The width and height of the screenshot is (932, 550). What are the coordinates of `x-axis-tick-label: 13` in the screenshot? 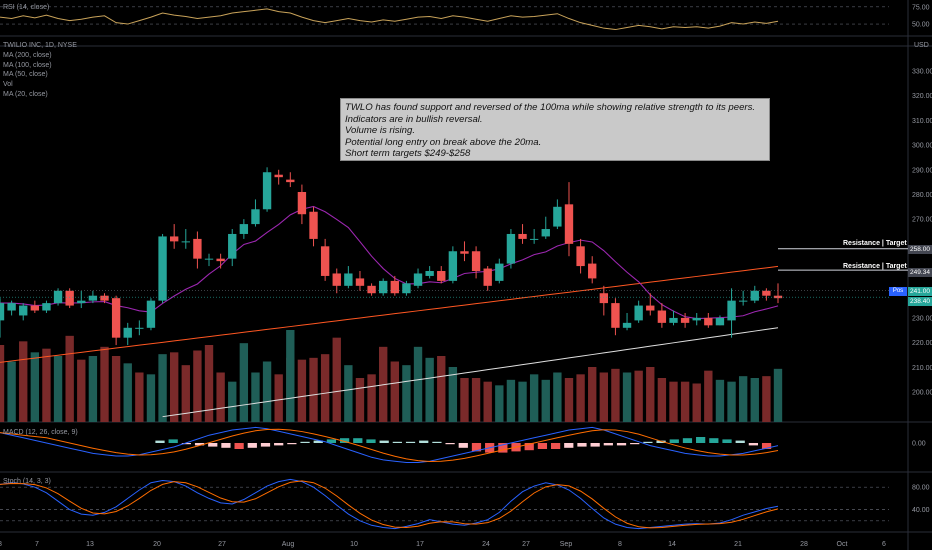 It's located at (90, 544).